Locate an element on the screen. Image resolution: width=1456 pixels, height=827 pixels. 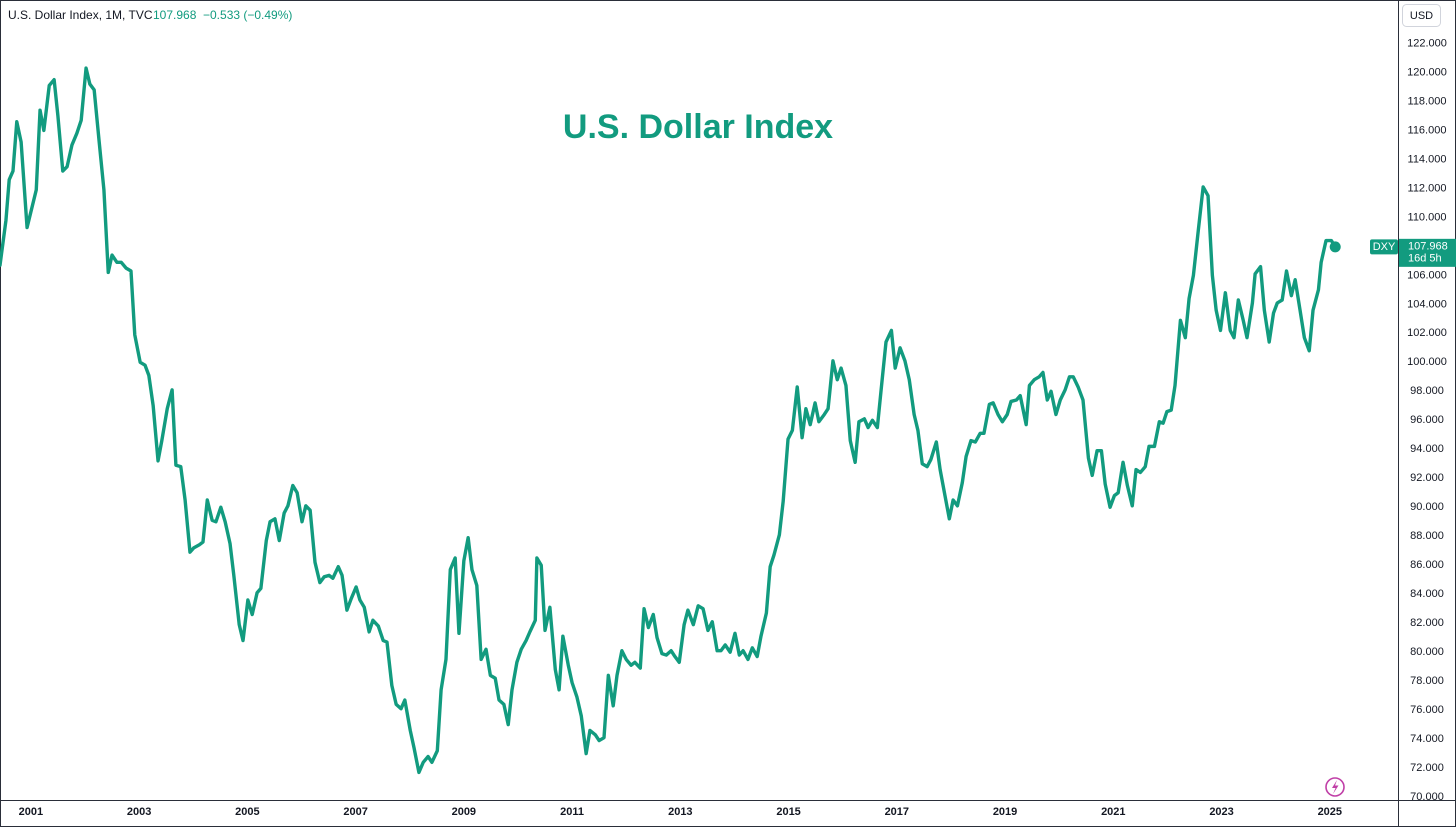
y-tick-label: 70.000 is located at coordinates (1427, 797).